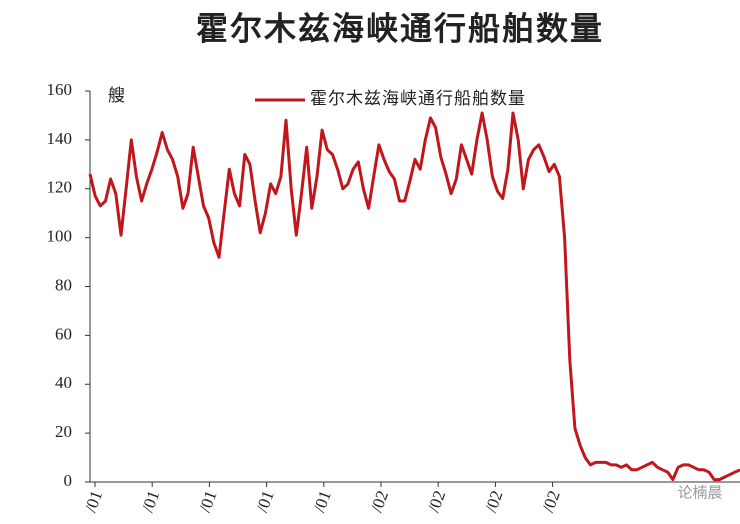 Image resolution: width=740 pixels, height=524 pixels. I want to click on y-tick-label: 60, so click(63, 333).